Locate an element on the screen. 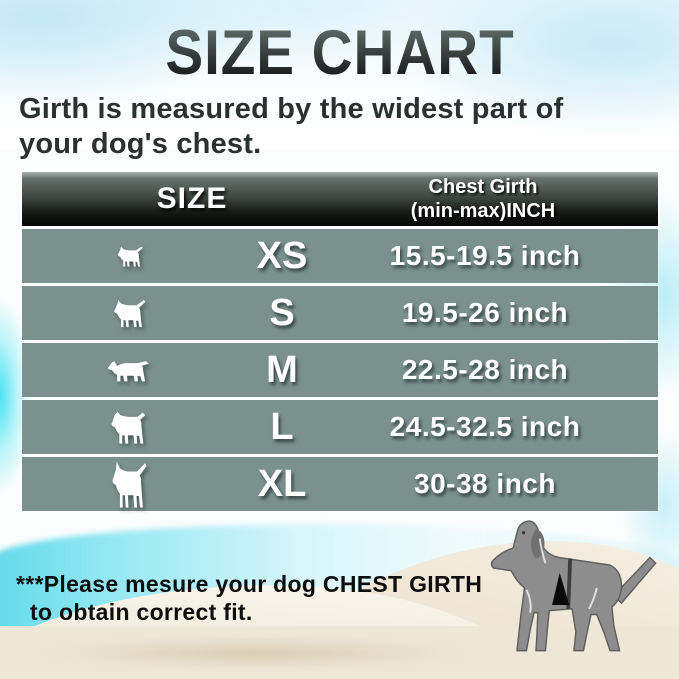 Image resolution: width=679 pixels, height=679 pixels. table-row-xs: XS 15.5-19.5 inch is located at coordinates (340, 256).